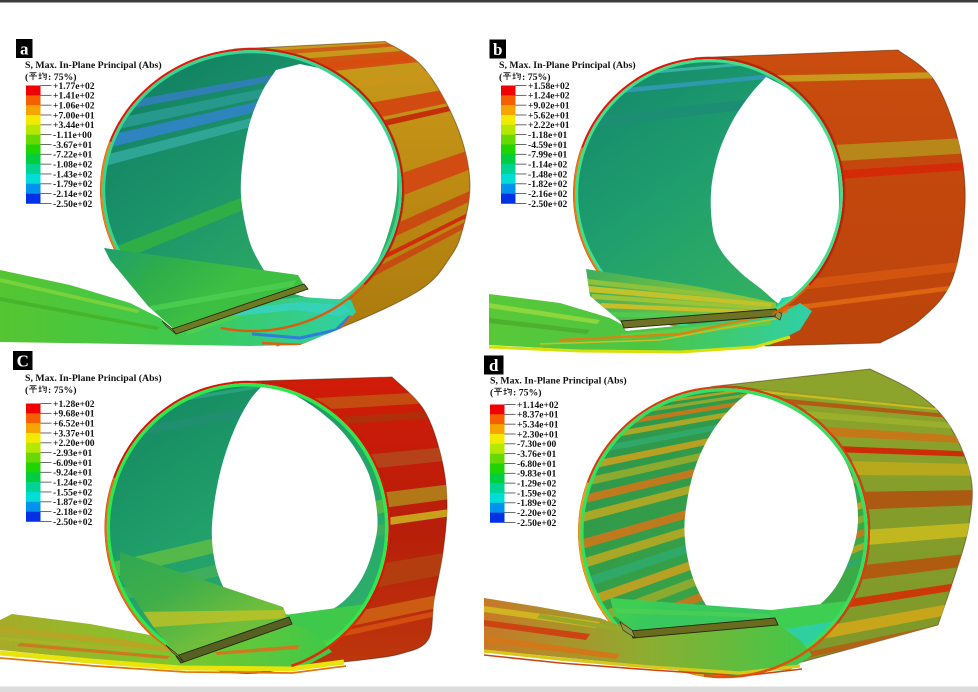 The width and height of the screenshot is (978, 692). What do you see at coordinates (73, 502) in the screenshot?
I see `svg-text: -1.87e+02` at bounding box center [73, 502].